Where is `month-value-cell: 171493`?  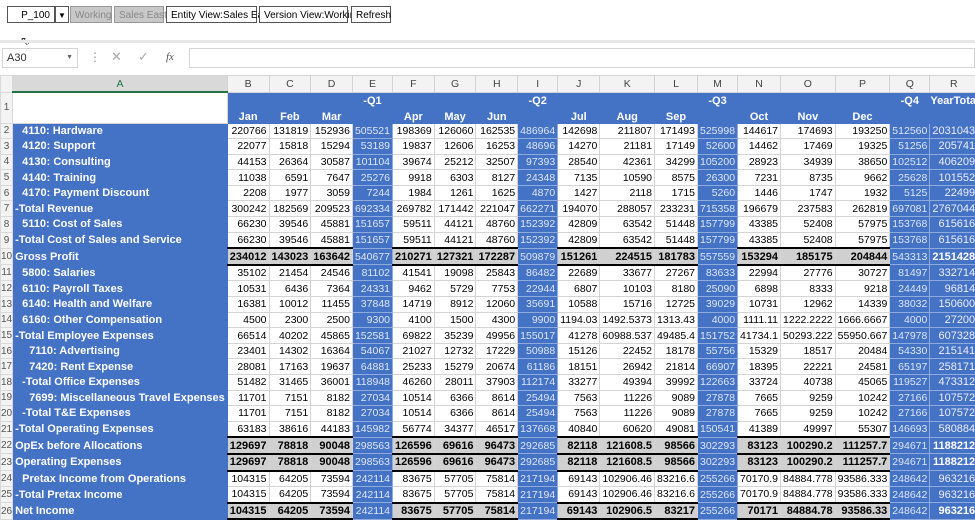
month-value-cell: 171493 is located at coordinates (676, 131).